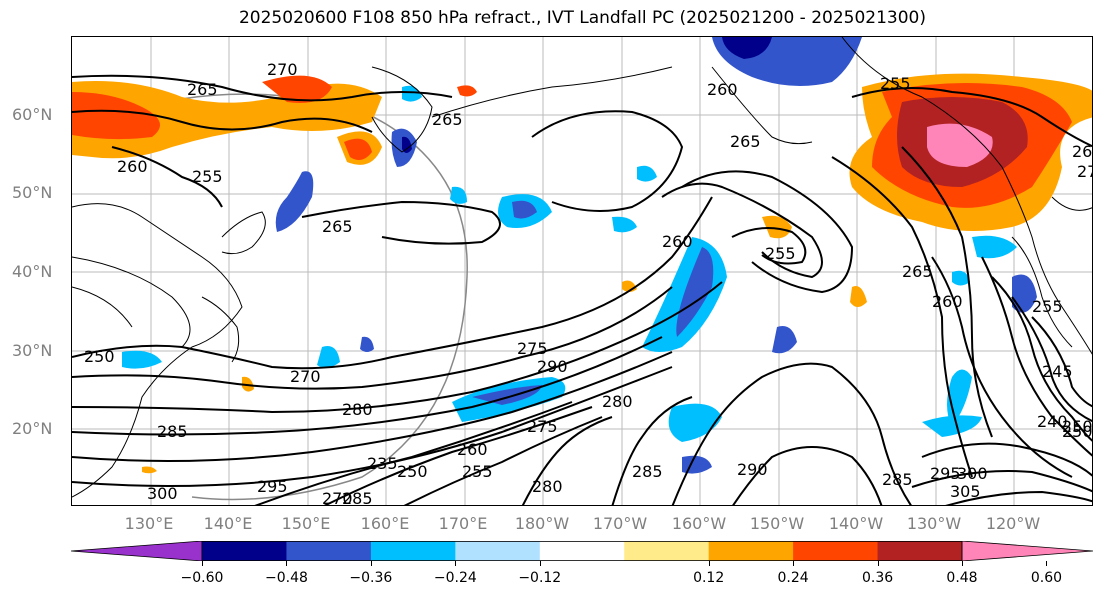  I want to click on lat-label-50n: 50°N, so click(32, 192).